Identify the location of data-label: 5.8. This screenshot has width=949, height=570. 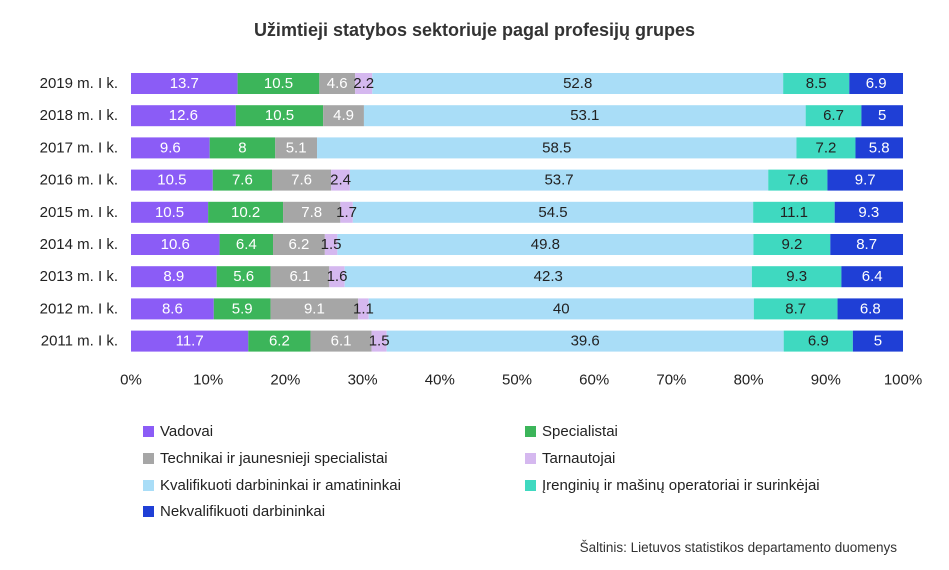
(879, 147).